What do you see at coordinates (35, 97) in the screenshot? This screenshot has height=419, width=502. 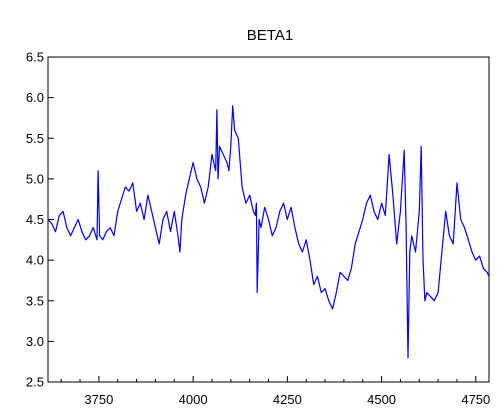 I see `y-tick-label: 6.0` at bounding box center [35, 97].